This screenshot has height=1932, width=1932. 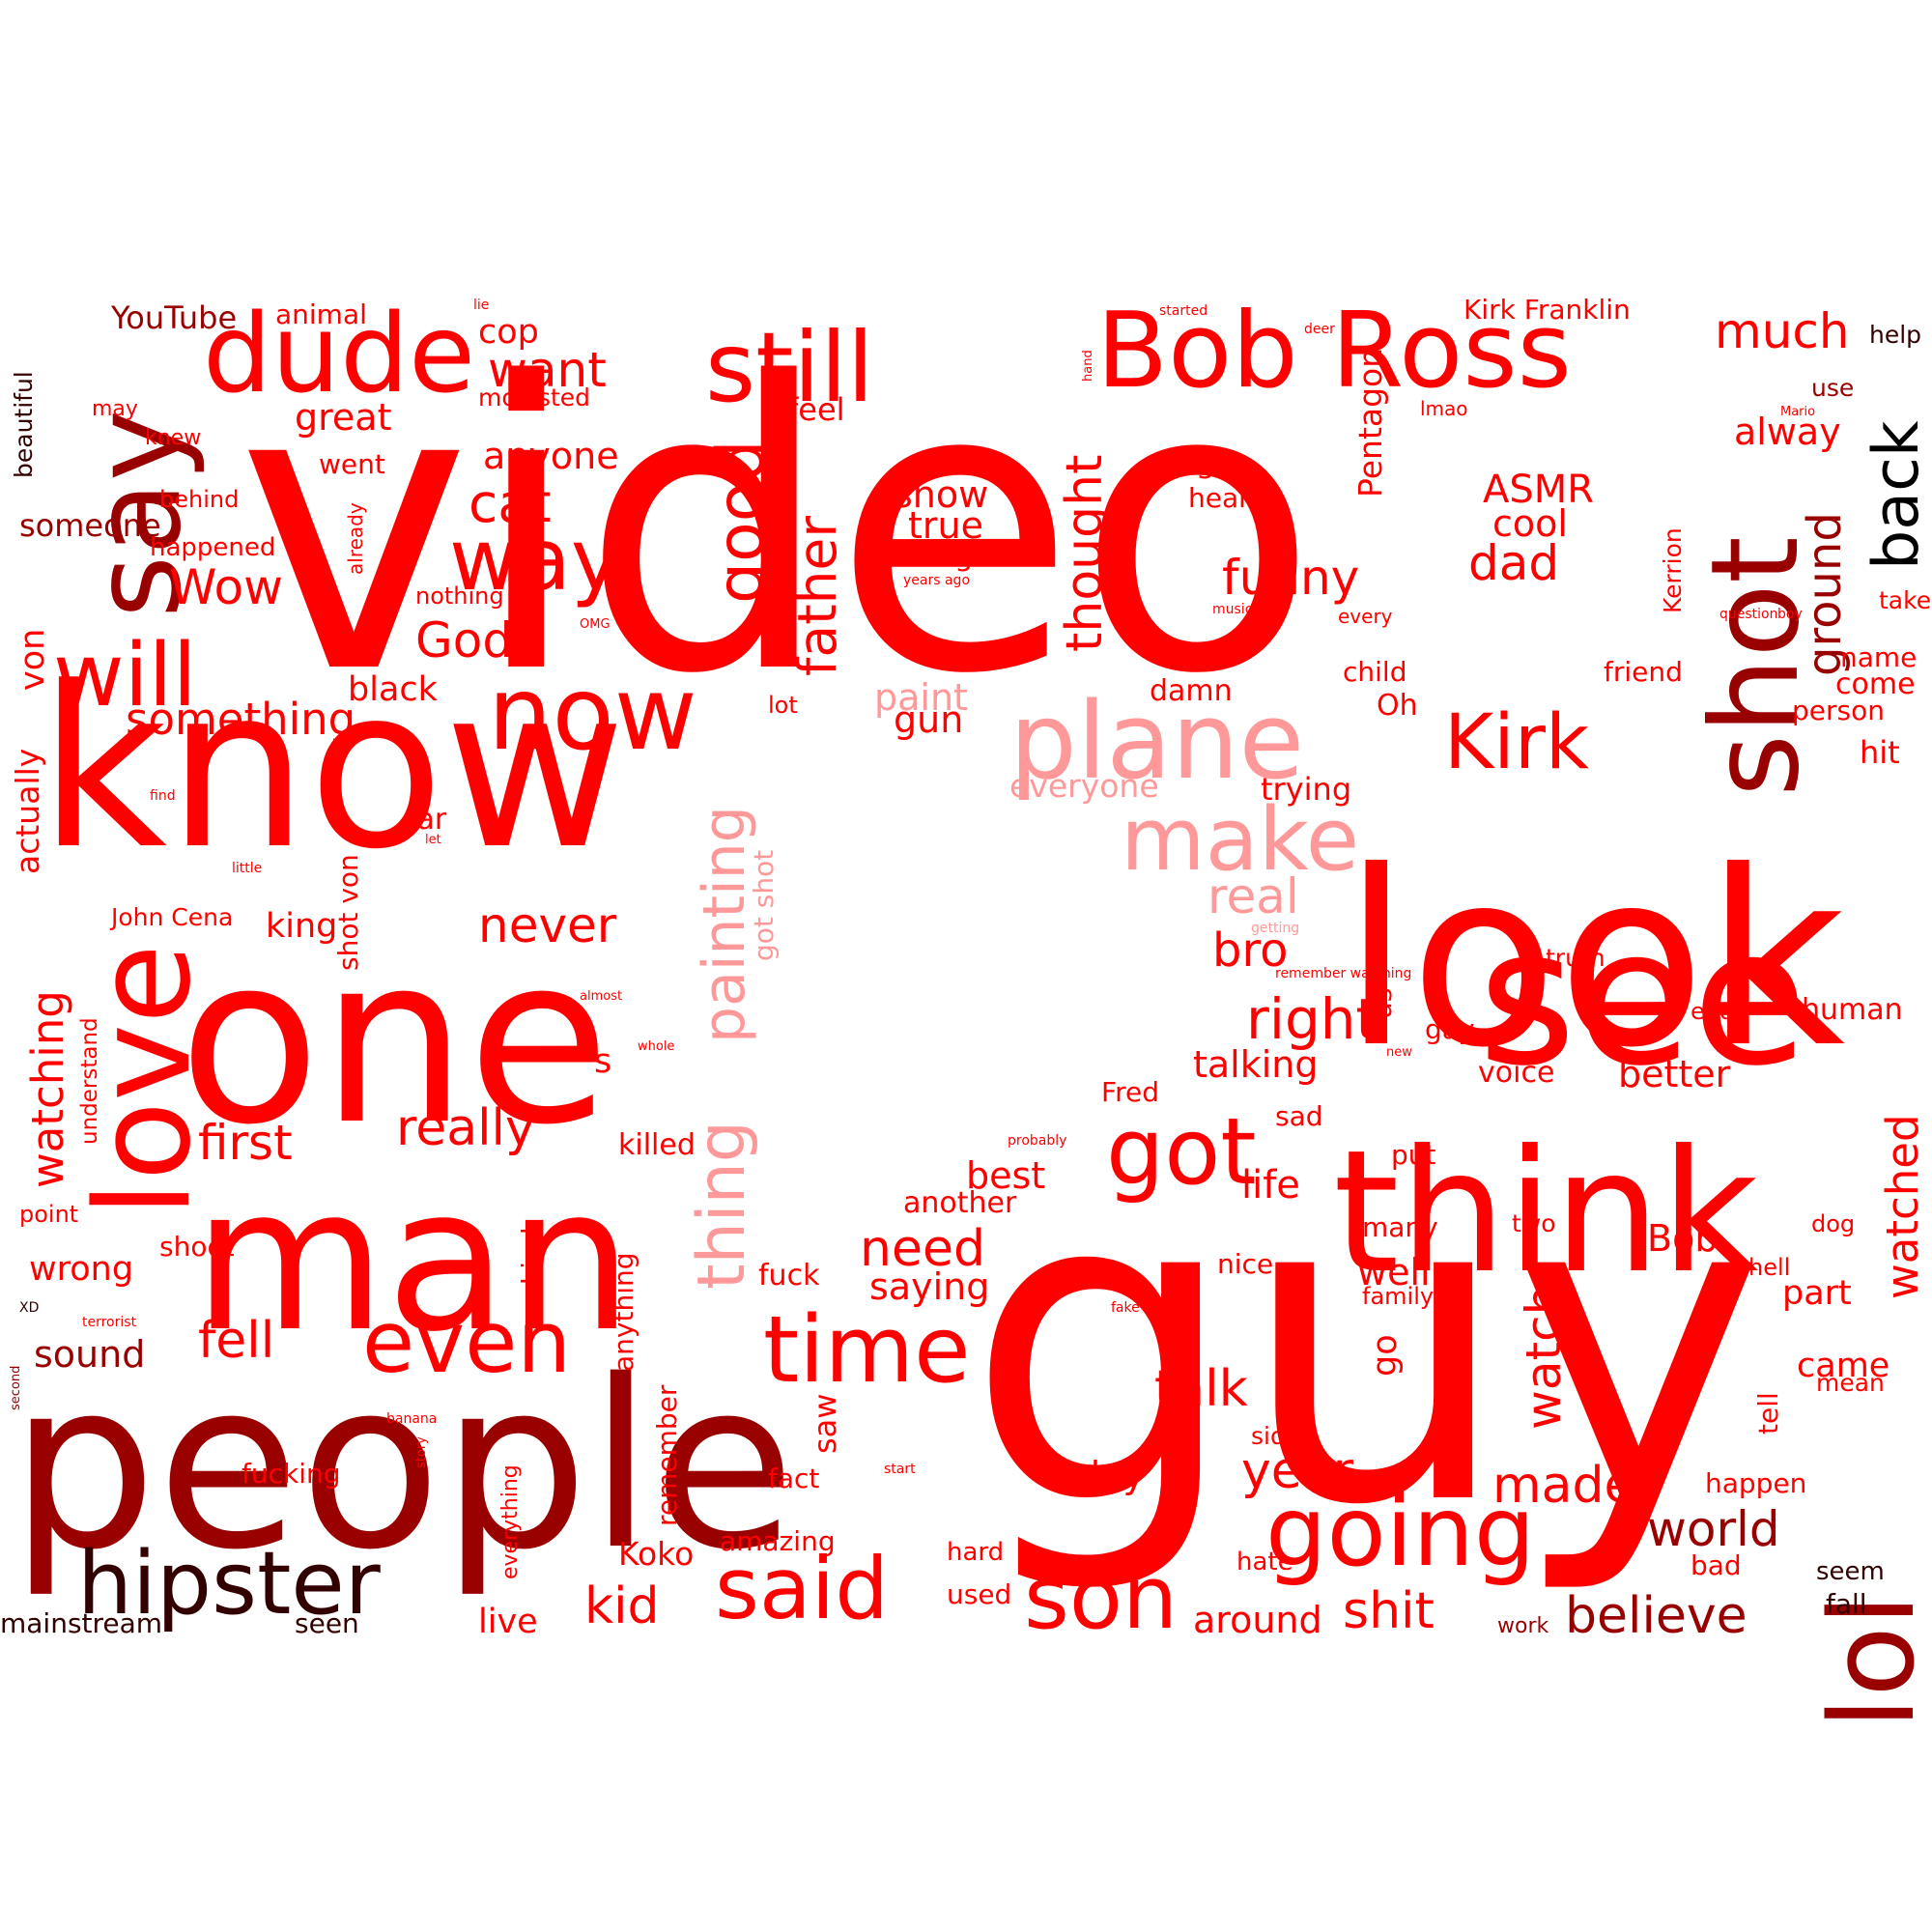 What do you see at coordinates (1037, 1141) in the screenshot?
I see `word-probably: probably` at bounding box center [1037, 1141].